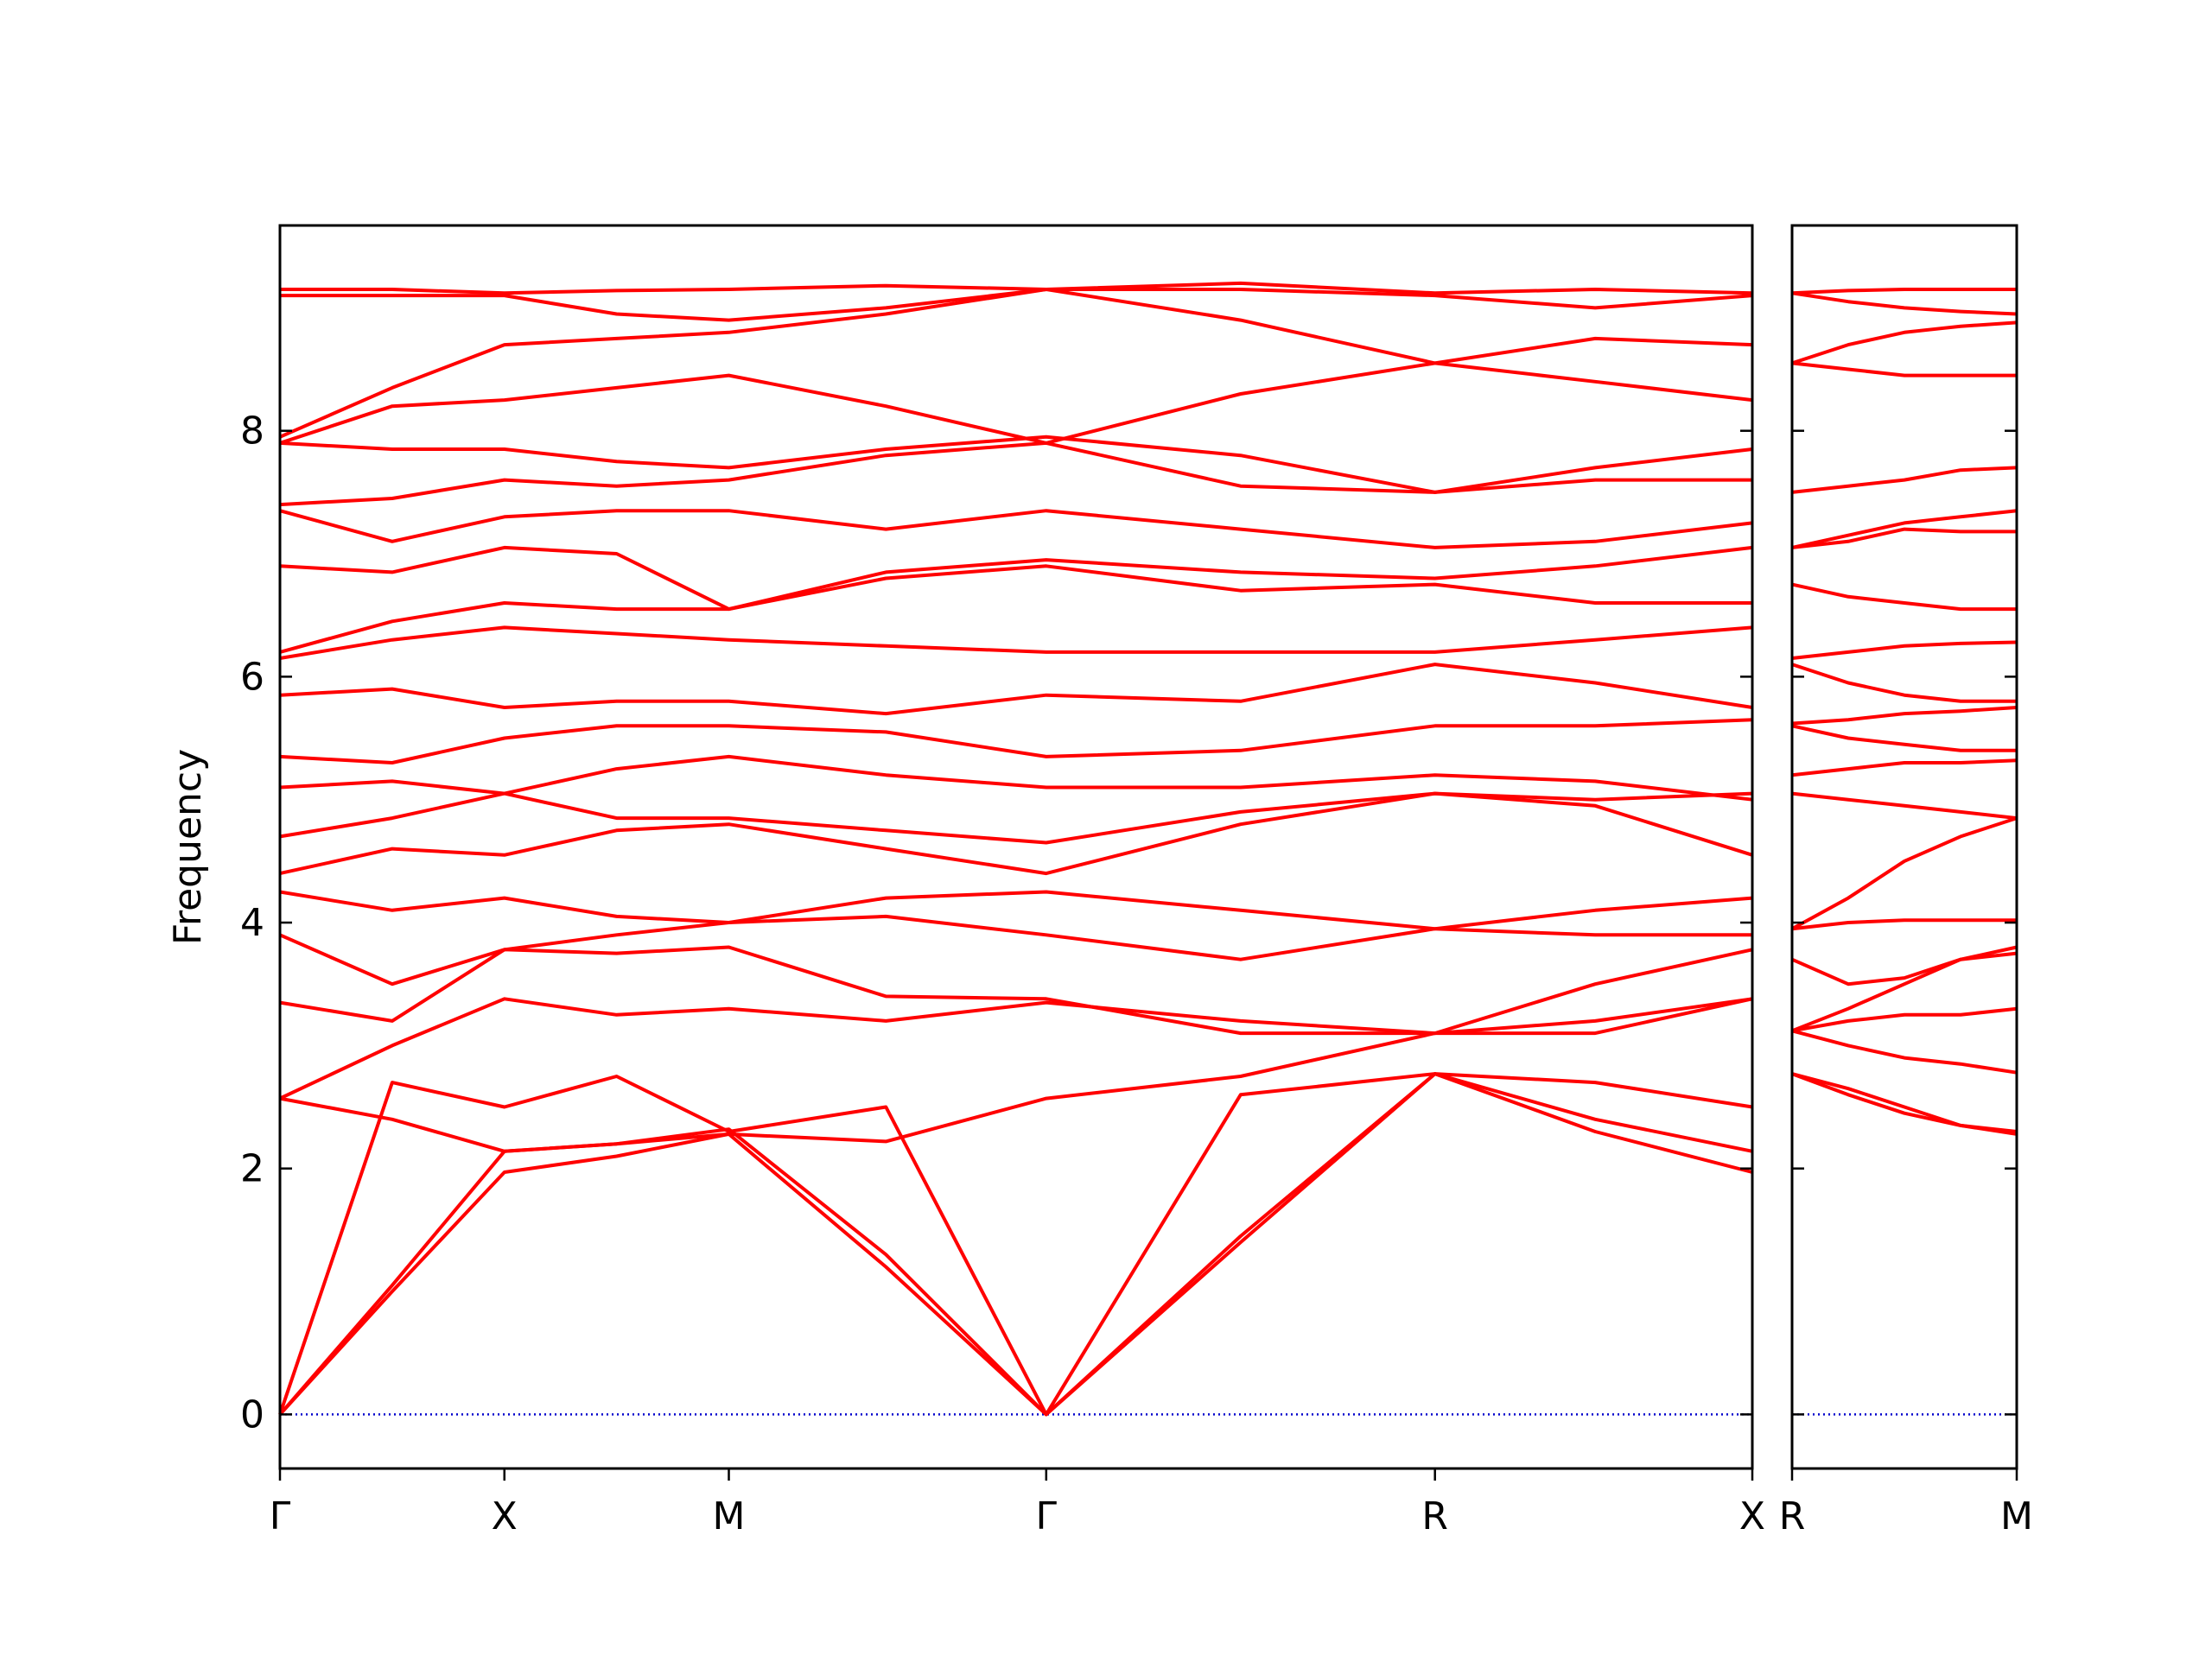 The width and height of the screenshot is (2212, 1662). Describe the element at coordinates (252, 431) in the screenshot. I see `y-tick-label: 8` at that location.